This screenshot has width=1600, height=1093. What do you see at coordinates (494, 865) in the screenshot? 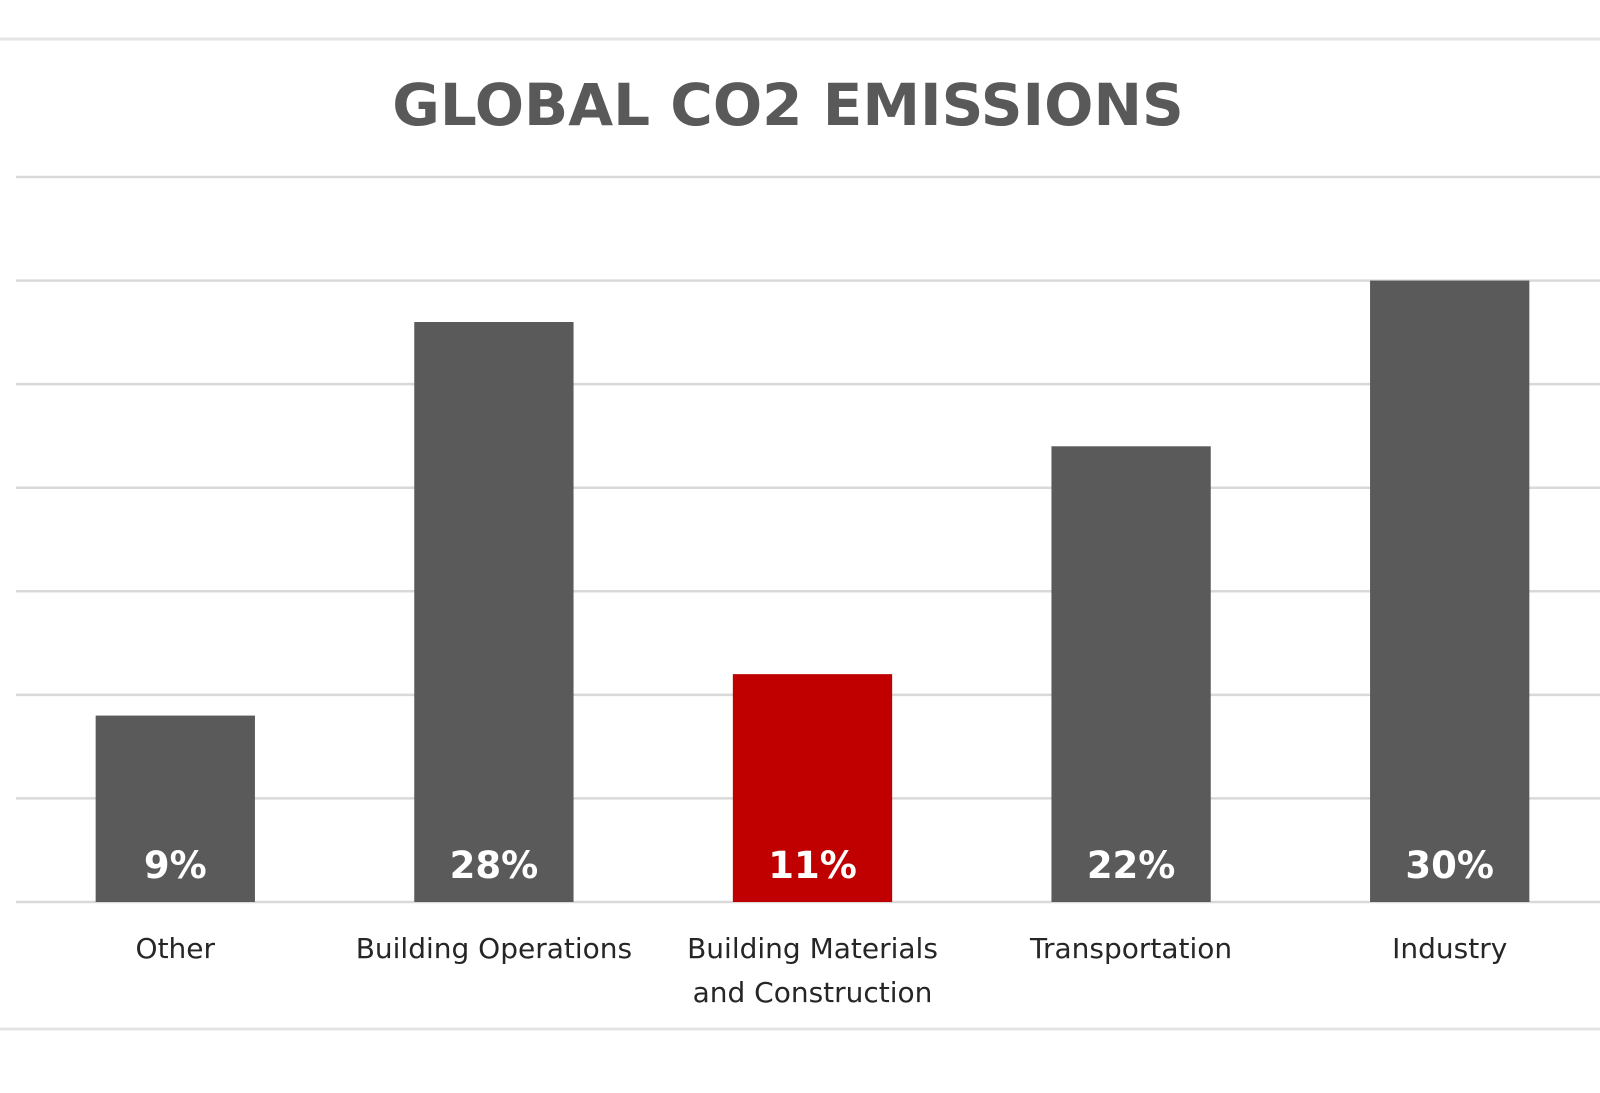
I see `data-label: 28%` at bounding box center [494, 865].